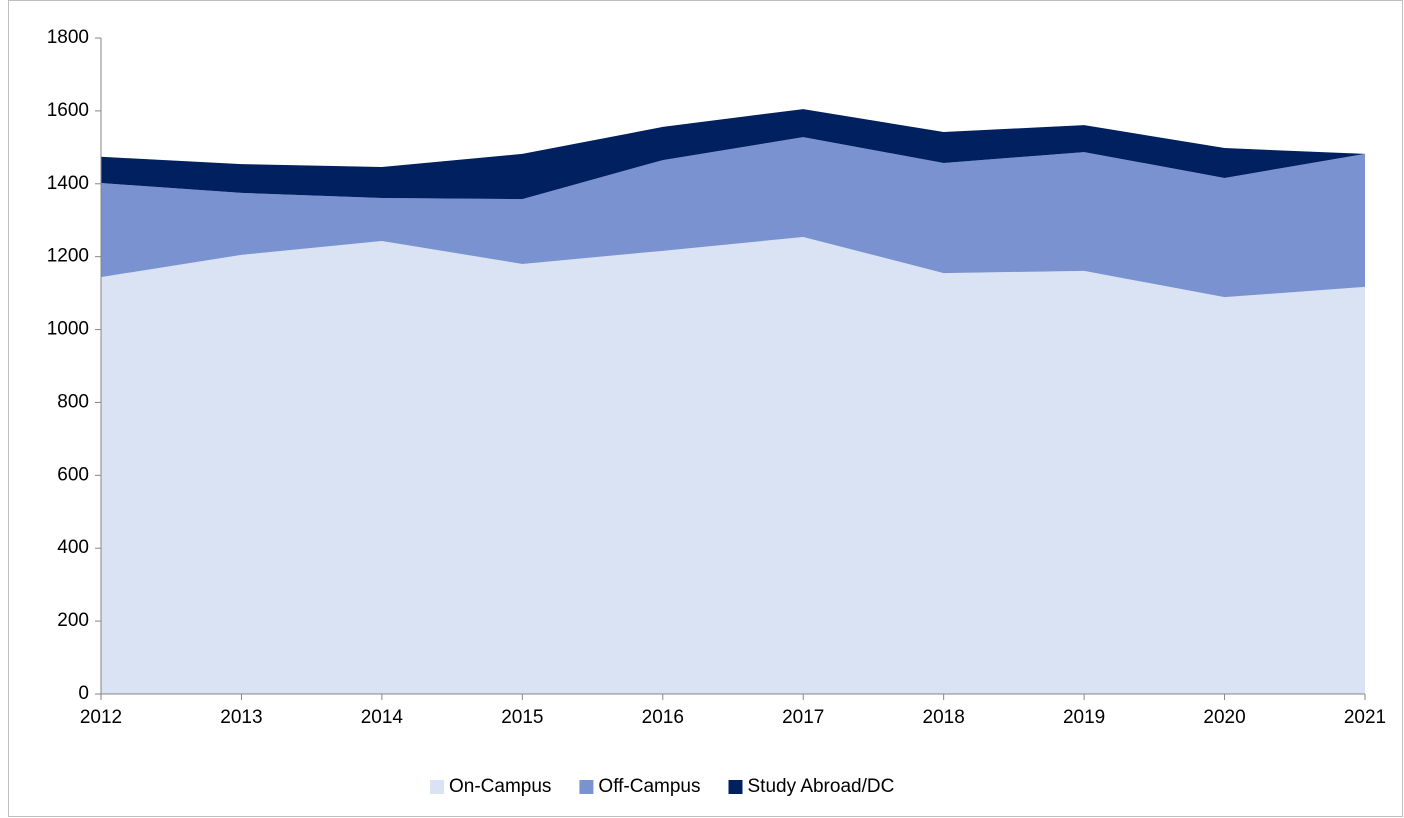 Image resolution: width=1404 pixels, height=818 pixels. I want to click on legend-label: Study Abroad/DC, so click(821, 786).